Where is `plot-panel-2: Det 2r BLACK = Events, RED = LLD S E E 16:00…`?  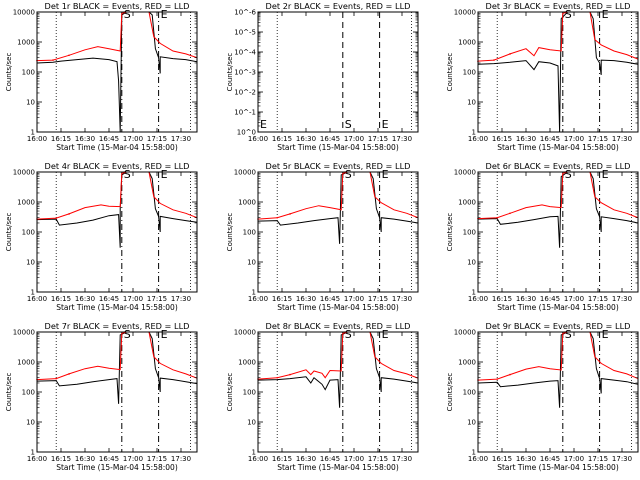 plot-panel-2: Det 2r BLACK = Events, RED = LLD S E E 16:00… is located at coordinates (322, 76).